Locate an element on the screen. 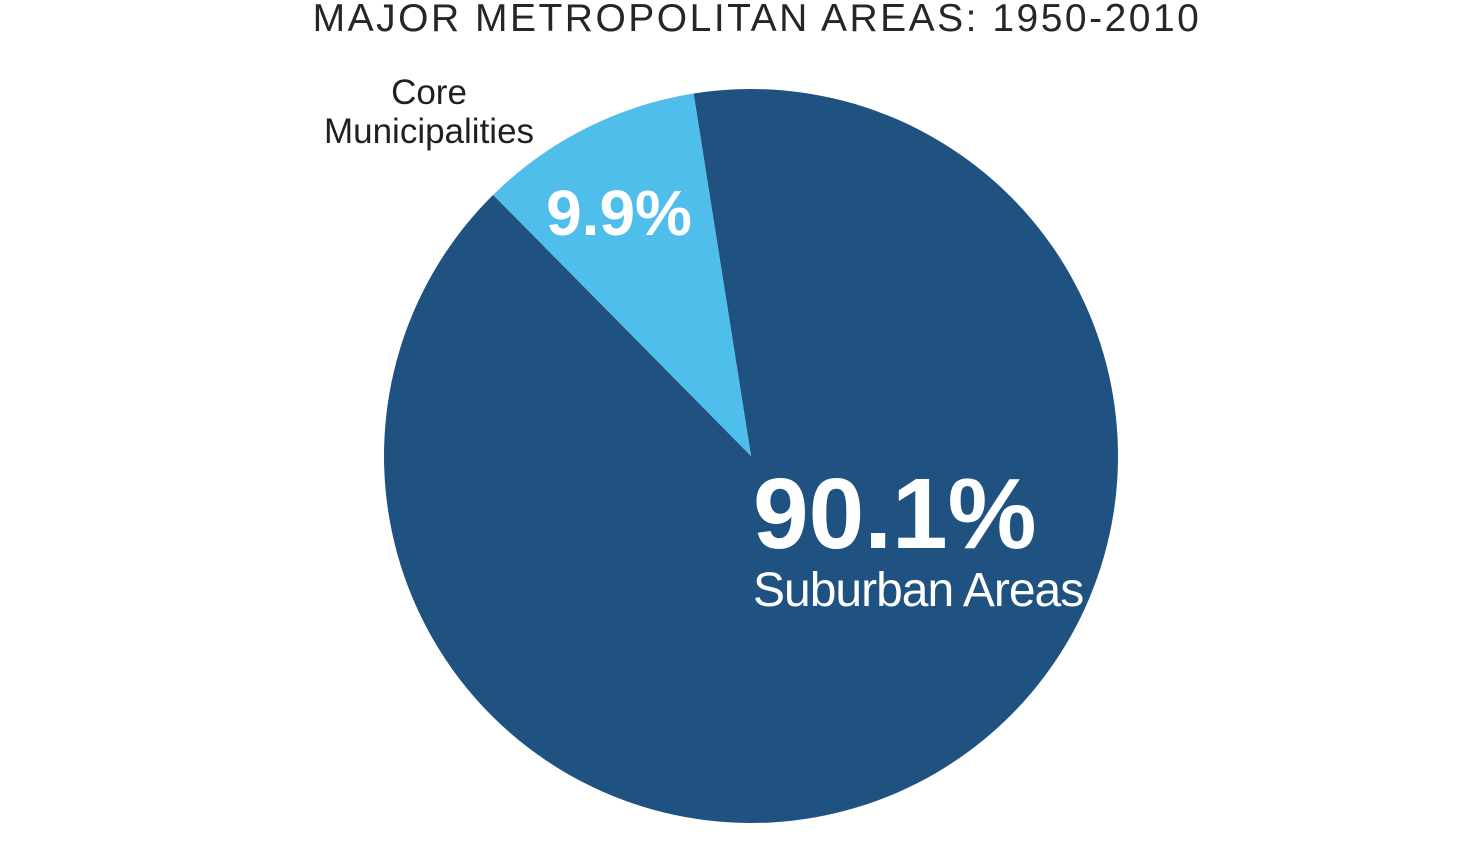  value-suburban-areas-pct: 90.1% is located at coordinates (895, 514).